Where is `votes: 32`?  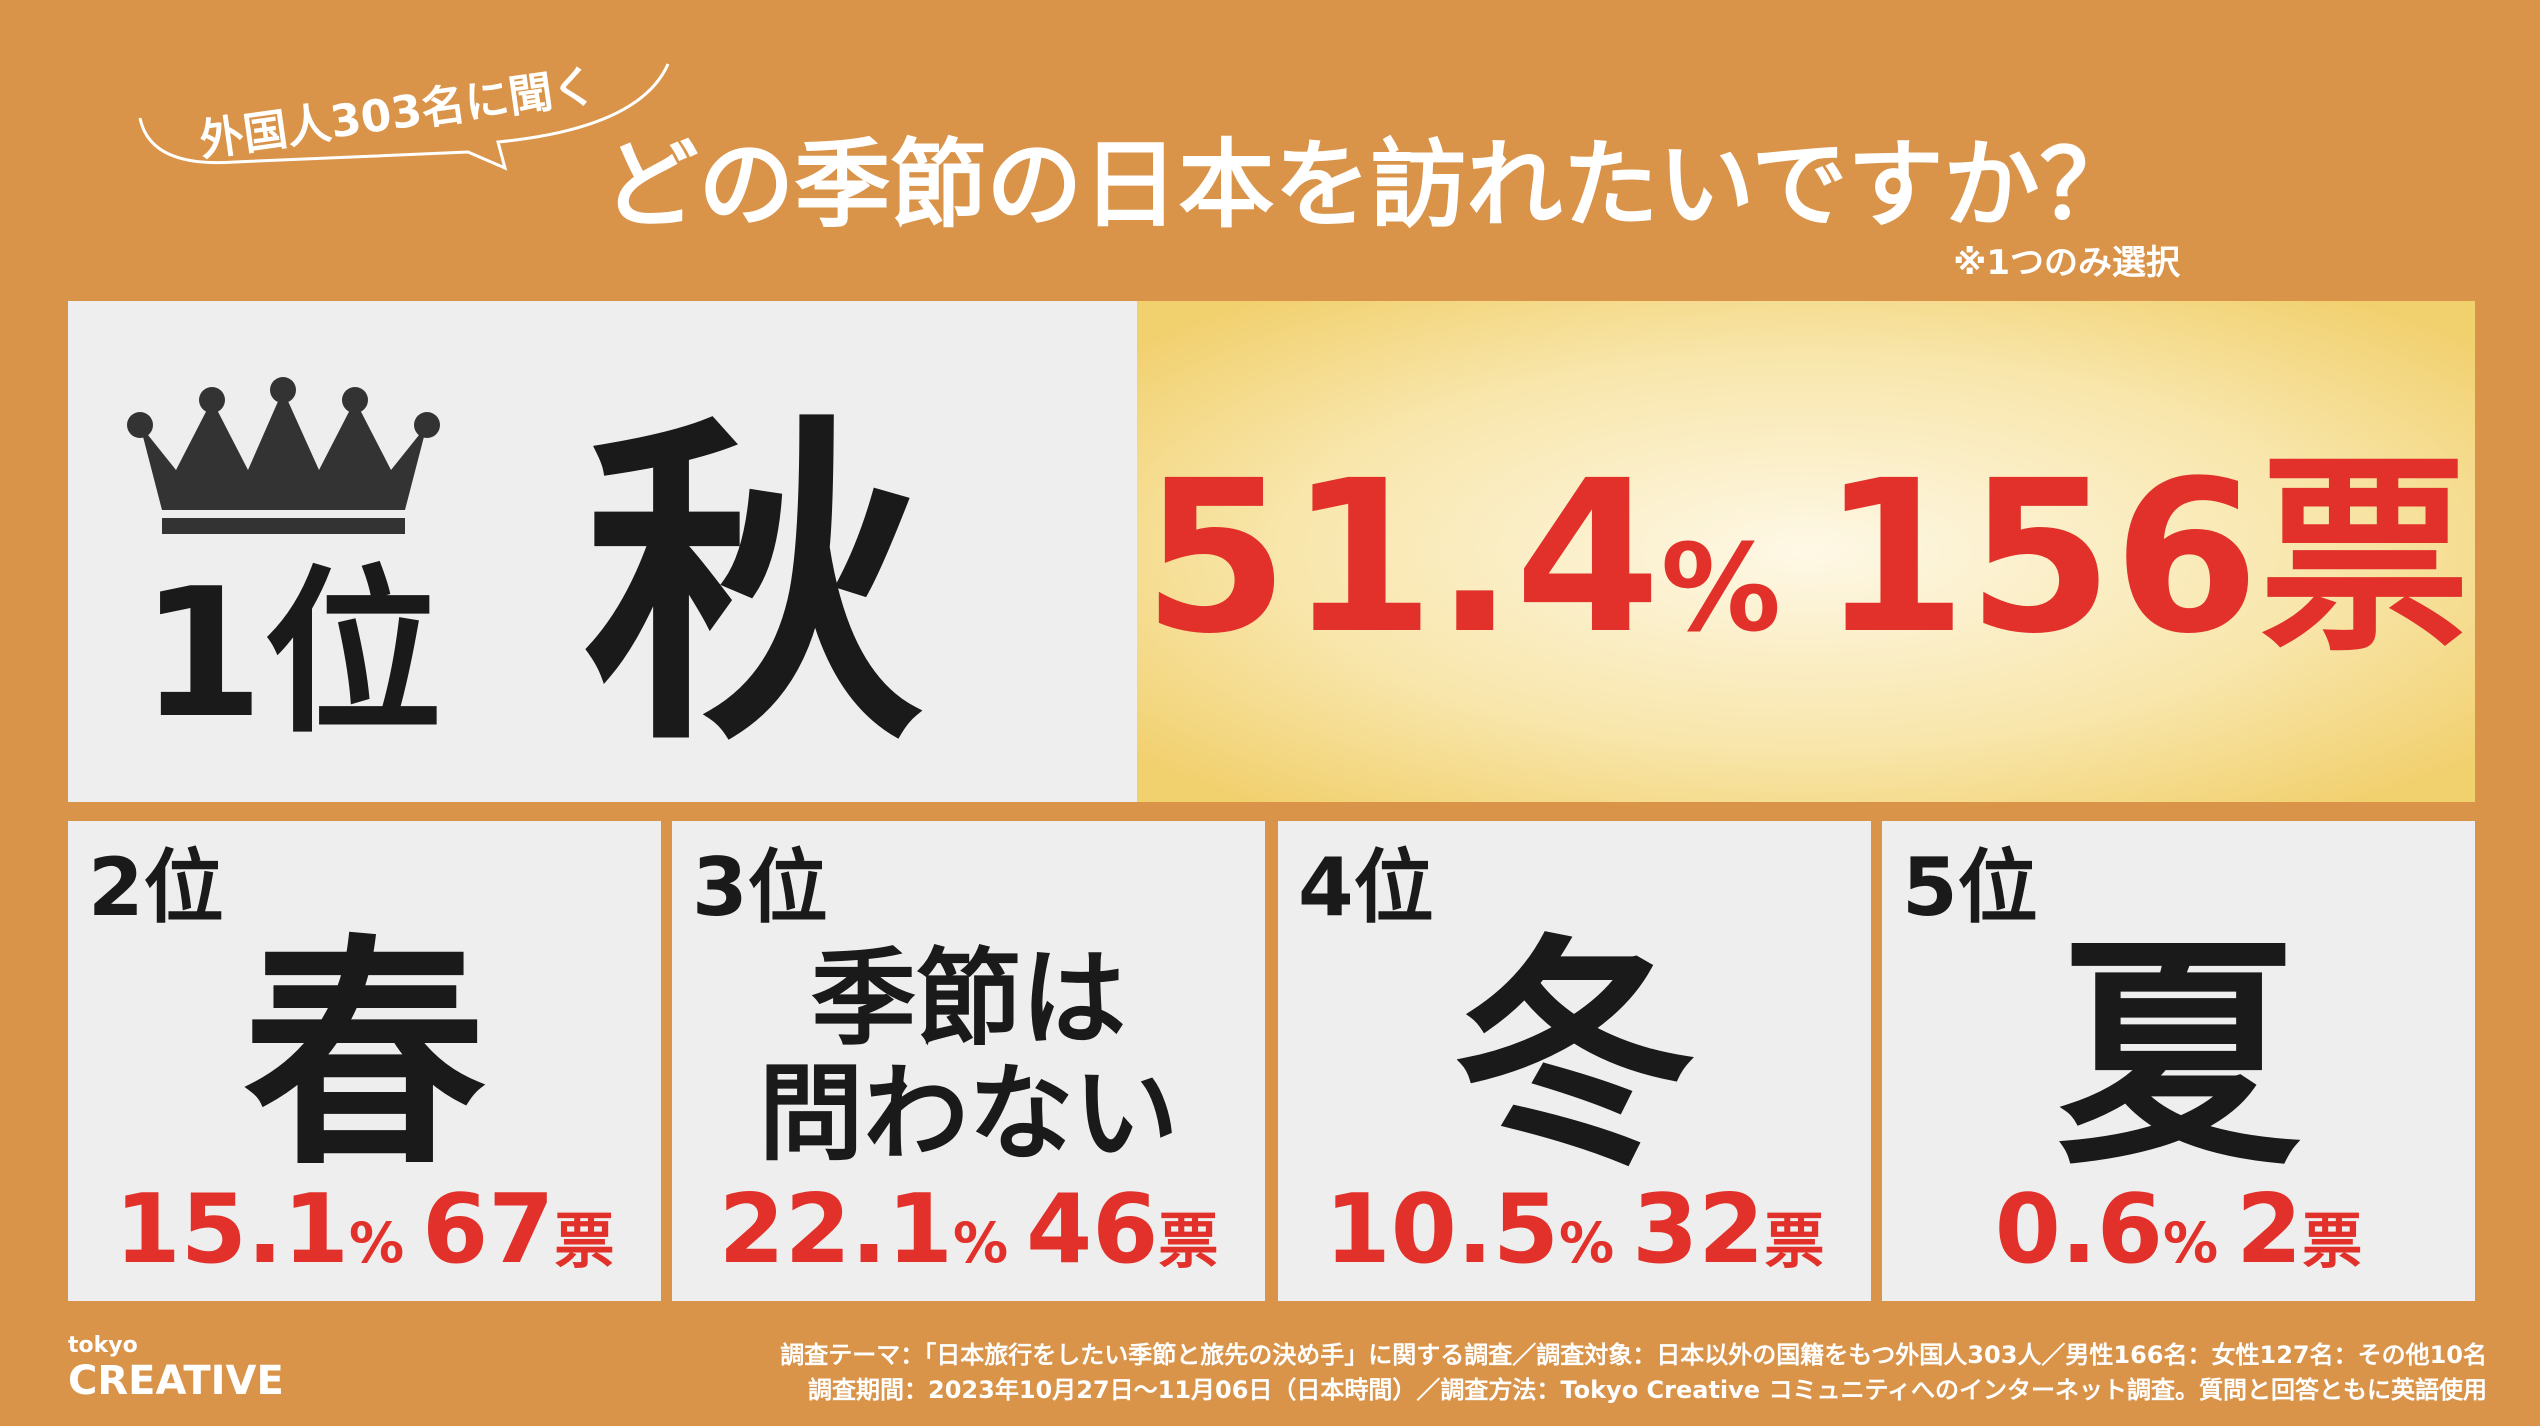 votes: 32 is located at coordinates (1698, 1230).